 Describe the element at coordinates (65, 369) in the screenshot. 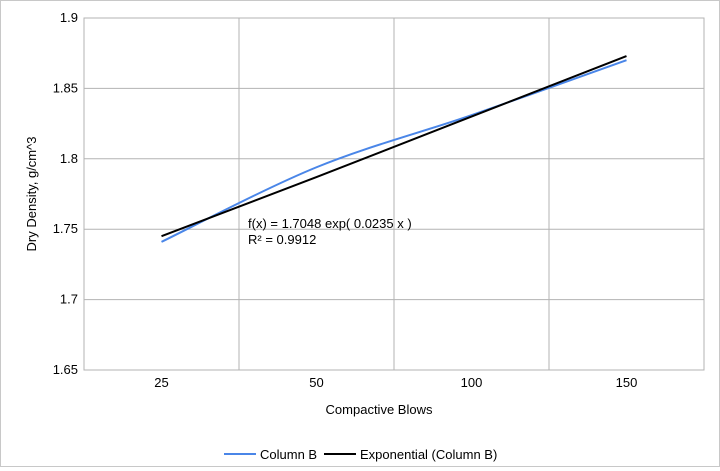

I see `y-tick-label: 1.65` at that location.